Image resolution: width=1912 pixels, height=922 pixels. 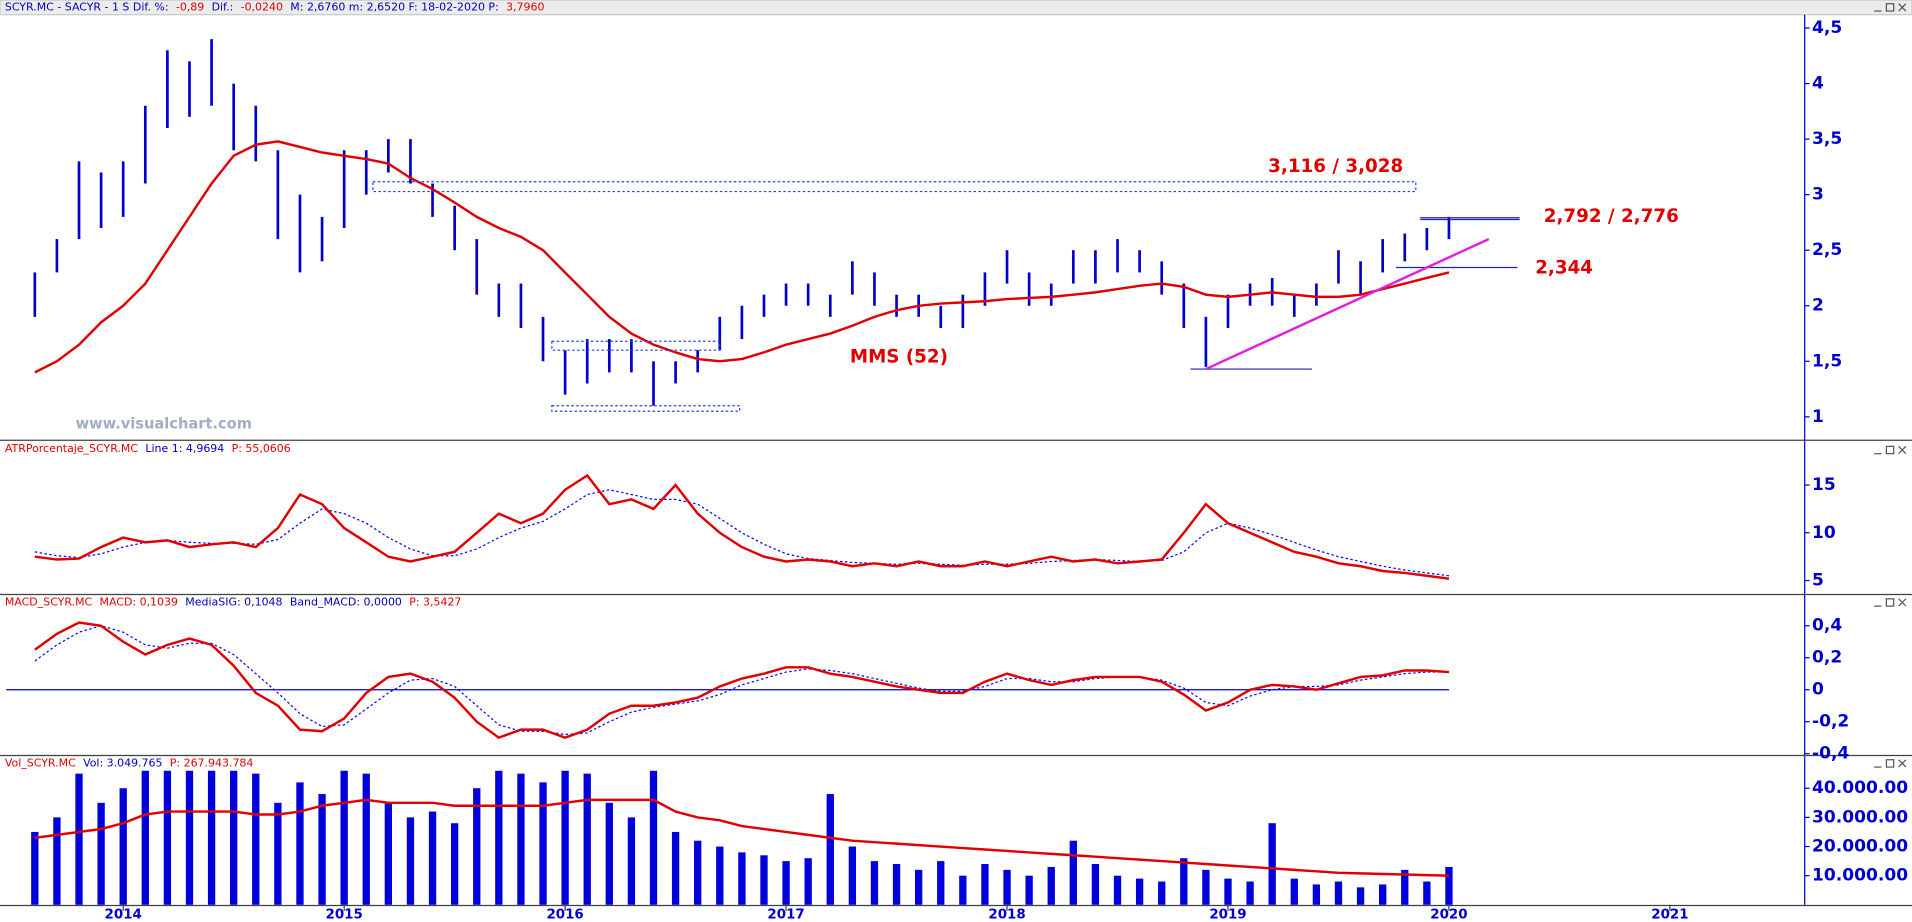 What do you see at coordinates (344, 915) in the screenshot?
I see `x-tick-label: 2015` at bounding box center [344, 915].